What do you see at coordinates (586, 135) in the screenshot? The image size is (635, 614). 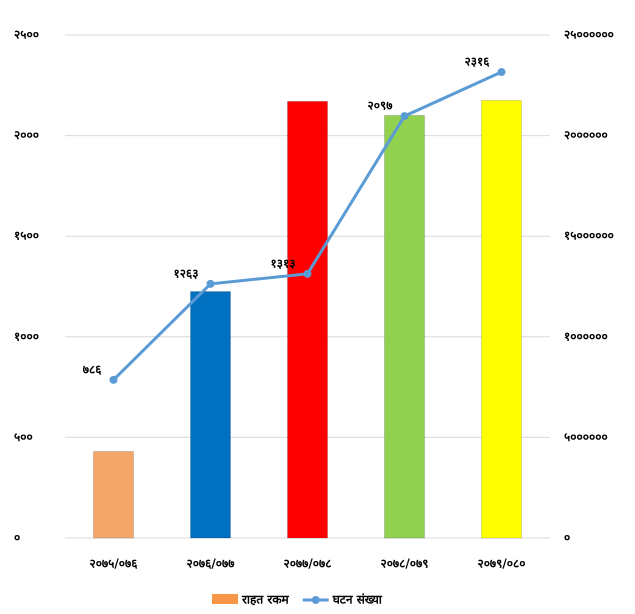 I see `y2-tick-label: २००००००` at bounding box center [586, 135].